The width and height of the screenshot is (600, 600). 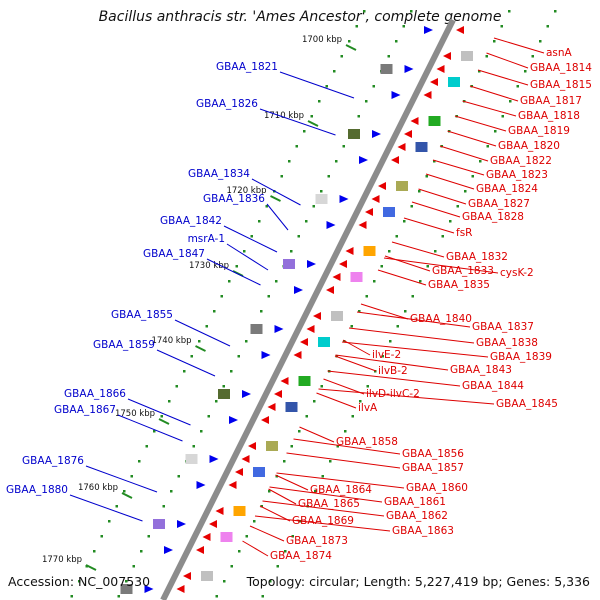 I want to click on right-gene-label: GBAA_1822, so click(x=521, y=161).